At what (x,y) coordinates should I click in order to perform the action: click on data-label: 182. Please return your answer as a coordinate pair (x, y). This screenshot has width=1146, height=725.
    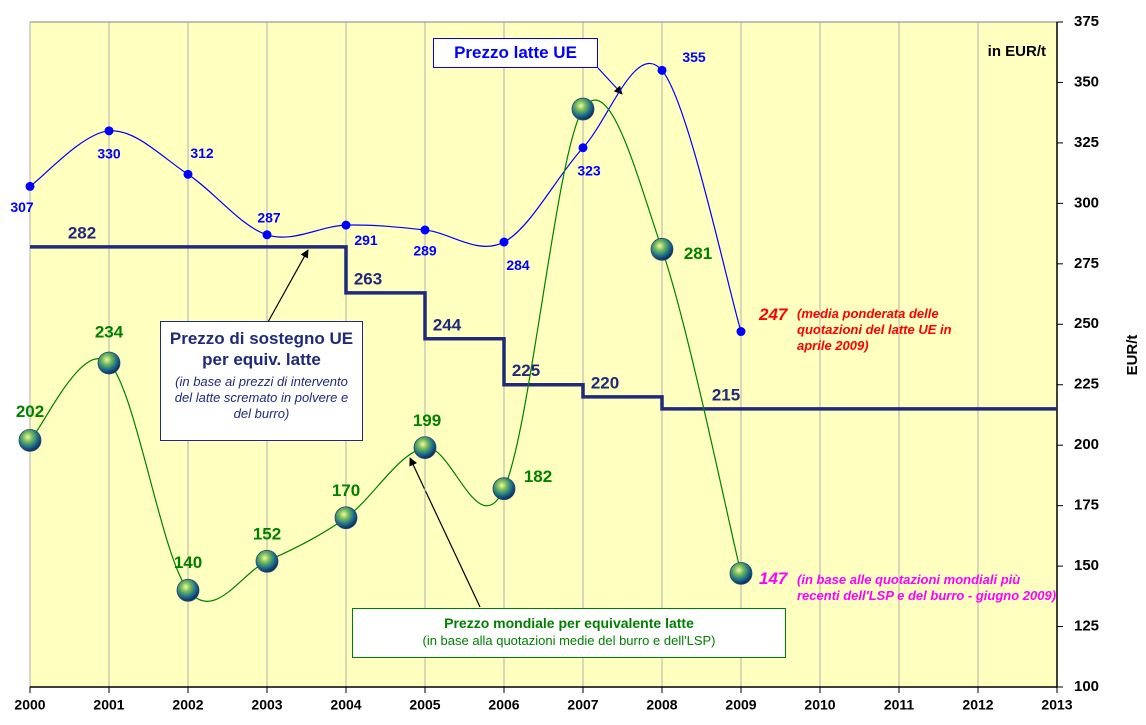
    Looking at the image, I should click on (538, 476).